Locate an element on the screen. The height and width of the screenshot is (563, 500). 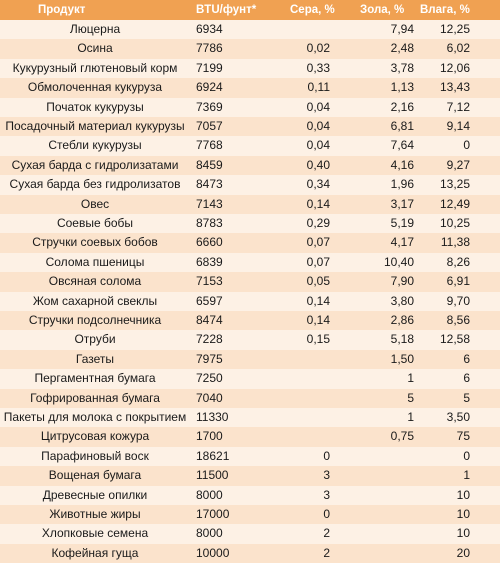
cell-sulfur: 0,14 is located at coordinates (318, 300).